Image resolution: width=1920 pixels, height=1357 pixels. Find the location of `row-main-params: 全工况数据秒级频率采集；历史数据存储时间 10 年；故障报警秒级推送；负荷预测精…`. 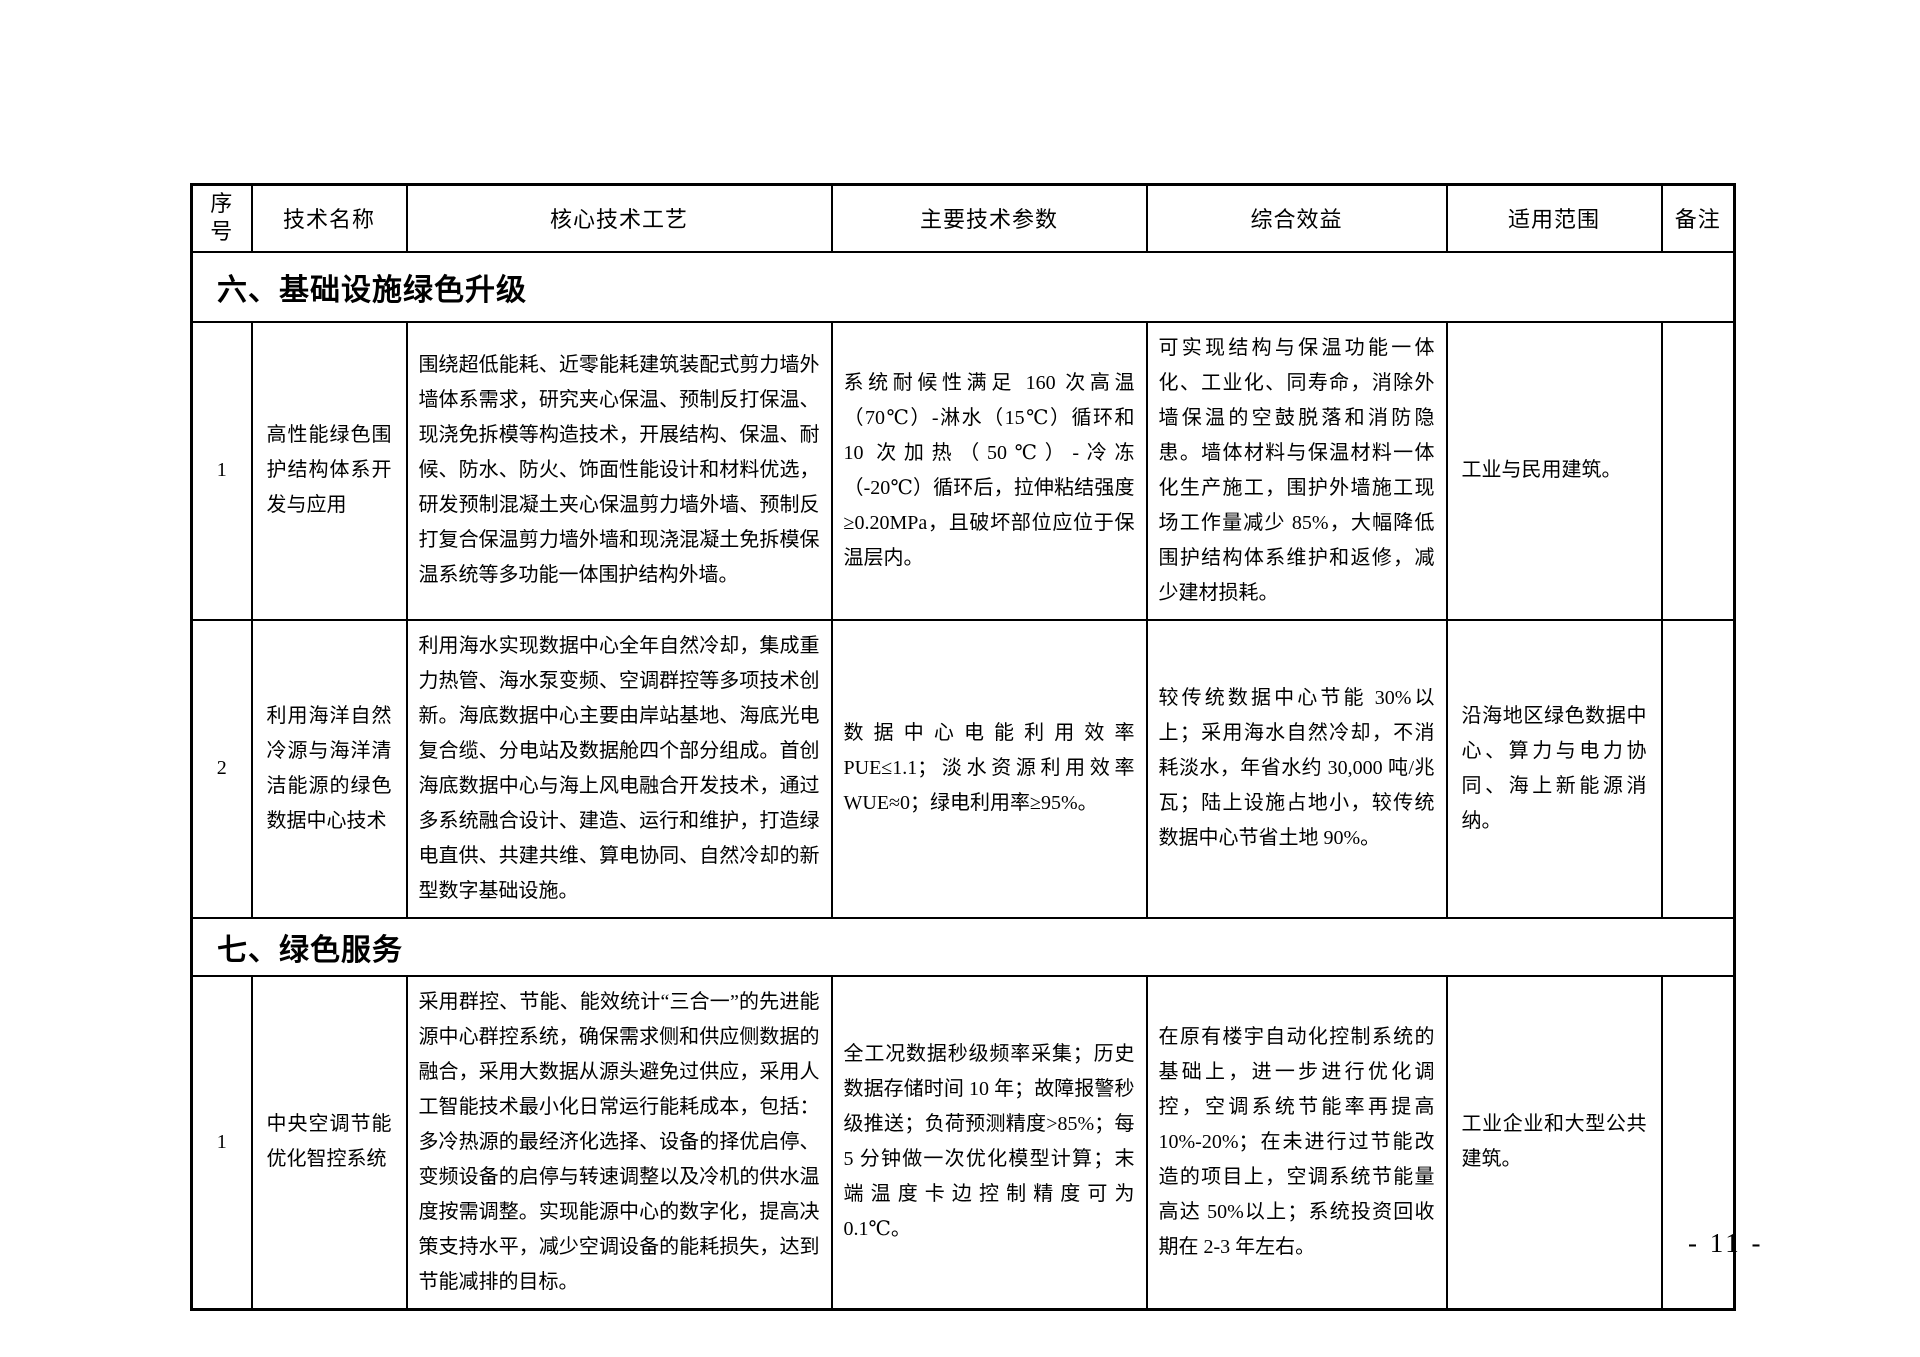

row-main-params: 全工况数据秒级频率采集；历史数据存储时间 10 年；故障报警秒级推送；负荷预测精… is located at coordinates (989, 1142).